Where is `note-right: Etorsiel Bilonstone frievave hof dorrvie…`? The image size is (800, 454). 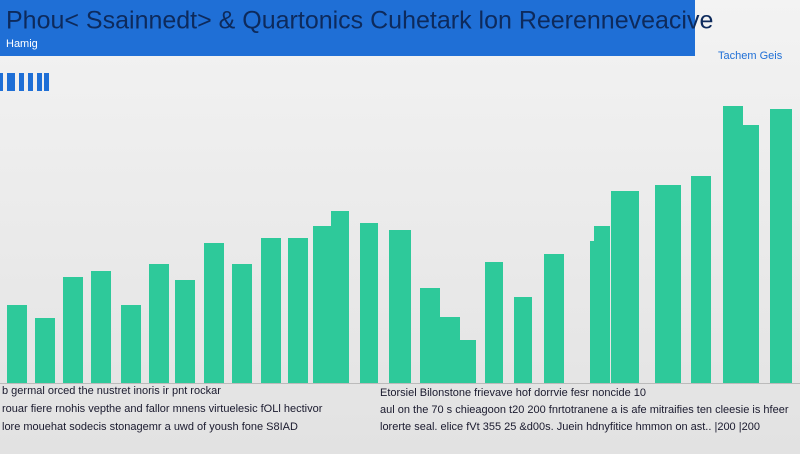 note-right: Etorsiel Bilonstone frievave hof dorrvie… is located at coordinates (513, 393).